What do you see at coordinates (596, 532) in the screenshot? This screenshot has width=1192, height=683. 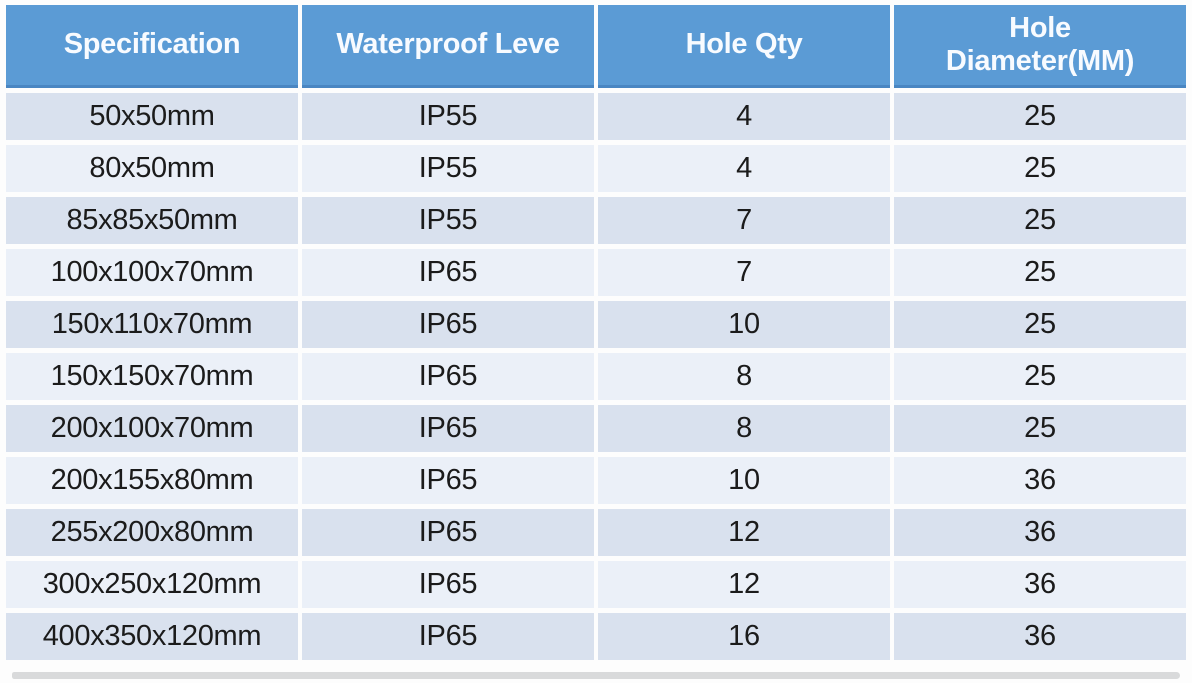 I see `table-row: 255x200x80mm IP65 12 36` at bounding box center [596, 532].